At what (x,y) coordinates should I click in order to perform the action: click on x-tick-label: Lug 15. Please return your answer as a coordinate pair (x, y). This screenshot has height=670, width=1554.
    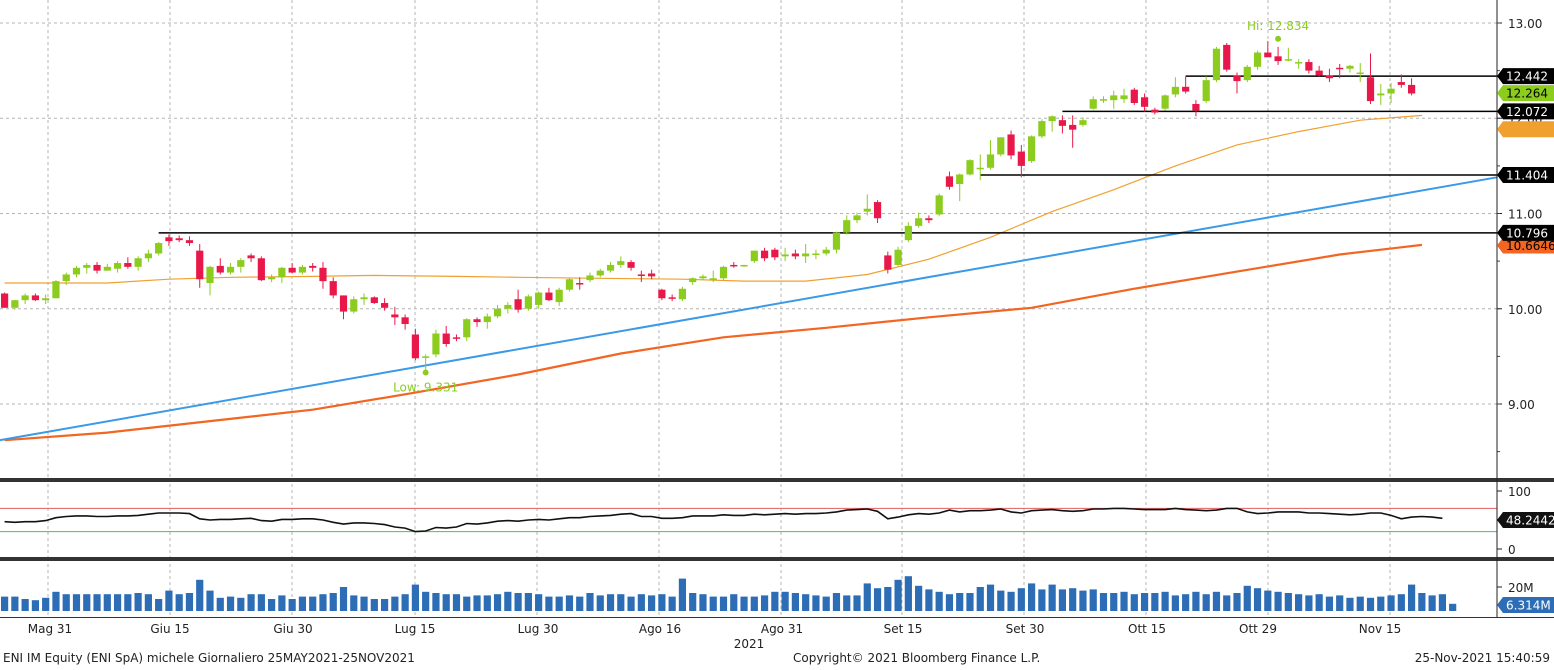
    Looking at the image, I should click on (415, 629).